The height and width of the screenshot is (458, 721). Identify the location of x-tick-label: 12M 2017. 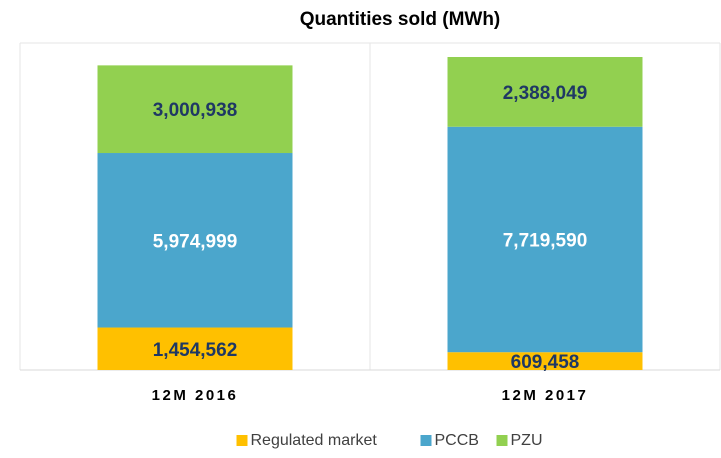
(545, 395).